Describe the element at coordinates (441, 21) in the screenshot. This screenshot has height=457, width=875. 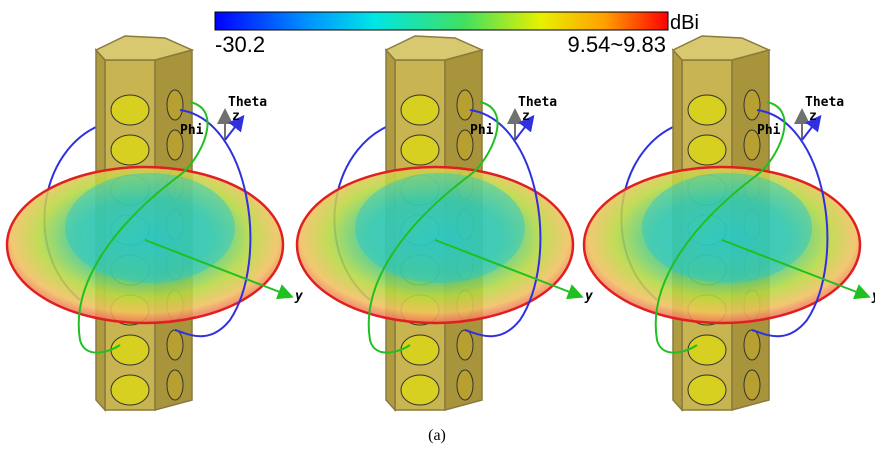
I see `colorbar` at that location.